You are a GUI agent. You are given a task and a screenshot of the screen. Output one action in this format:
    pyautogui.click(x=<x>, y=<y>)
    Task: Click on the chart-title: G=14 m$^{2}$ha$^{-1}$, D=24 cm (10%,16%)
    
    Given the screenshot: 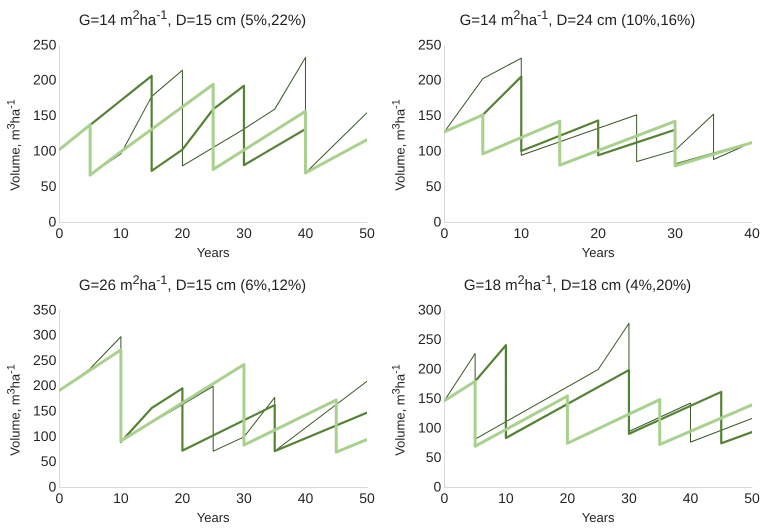 What is the action you would take?
    pyautogui.click(x=577, y=18)
    